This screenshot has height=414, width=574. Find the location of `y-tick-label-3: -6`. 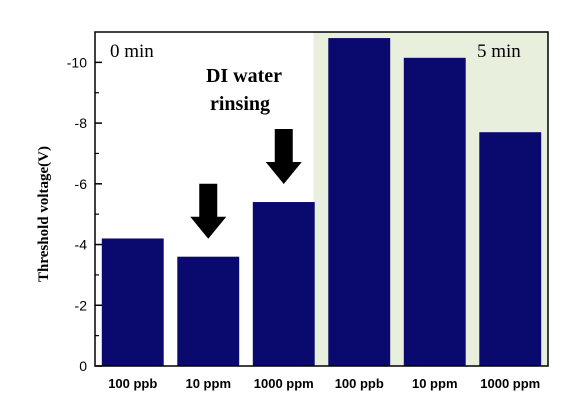

y-tick-label-3: -6 is located at coordinates (81, 184).